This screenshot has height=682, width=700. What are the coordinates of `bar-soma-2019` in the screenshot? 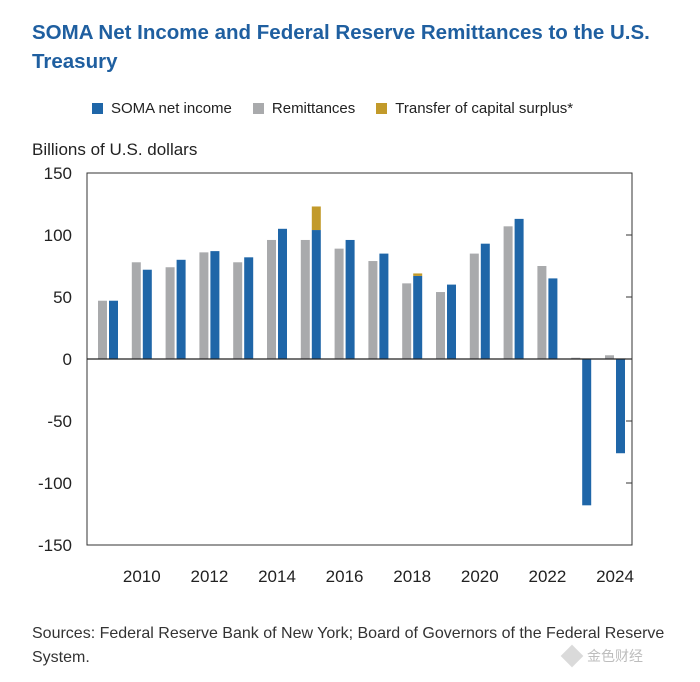 It's located at (451, 321).